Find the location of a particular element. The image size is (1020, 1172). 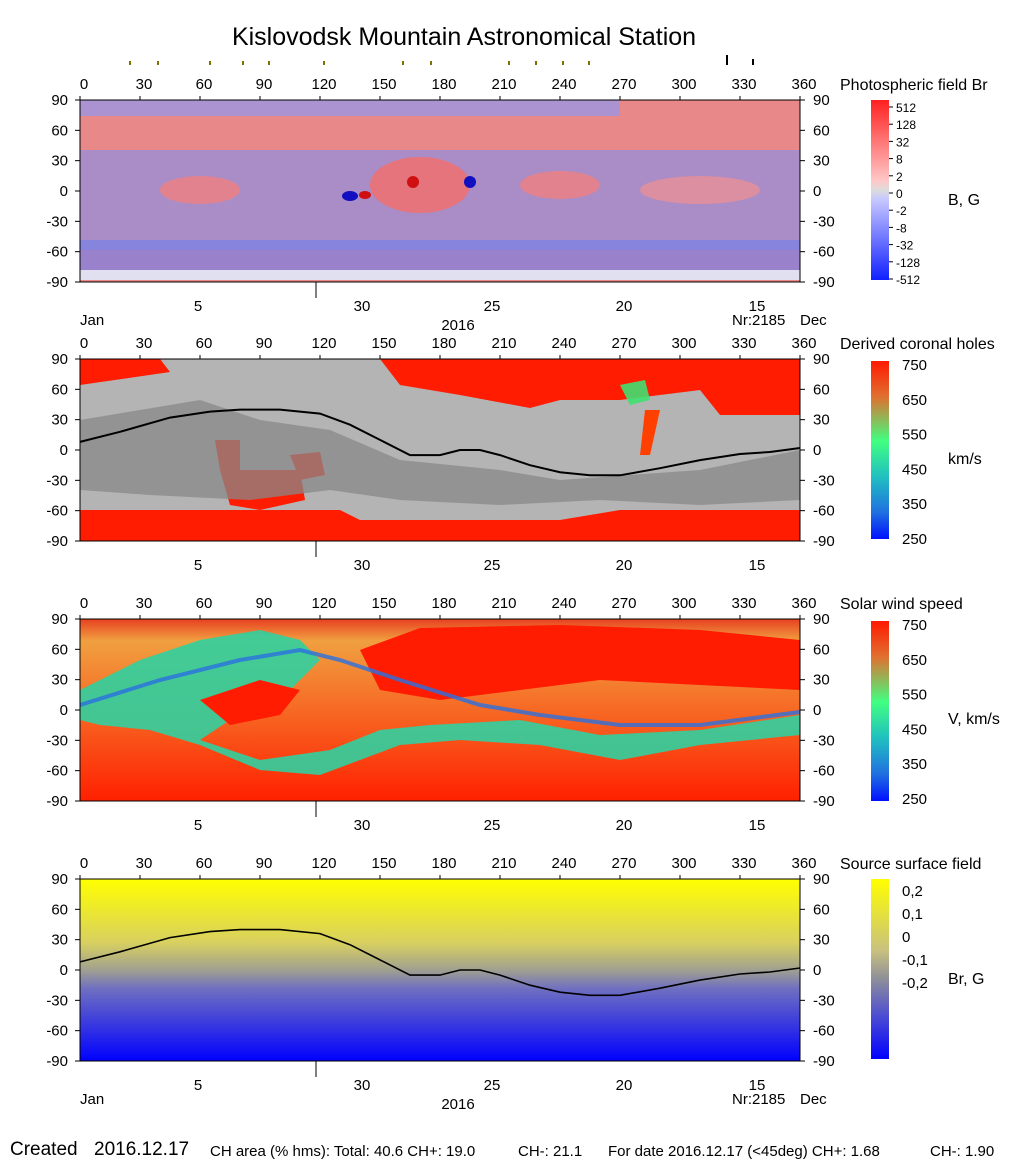

month-end-label: Dec is located at coordinates (813, 320).